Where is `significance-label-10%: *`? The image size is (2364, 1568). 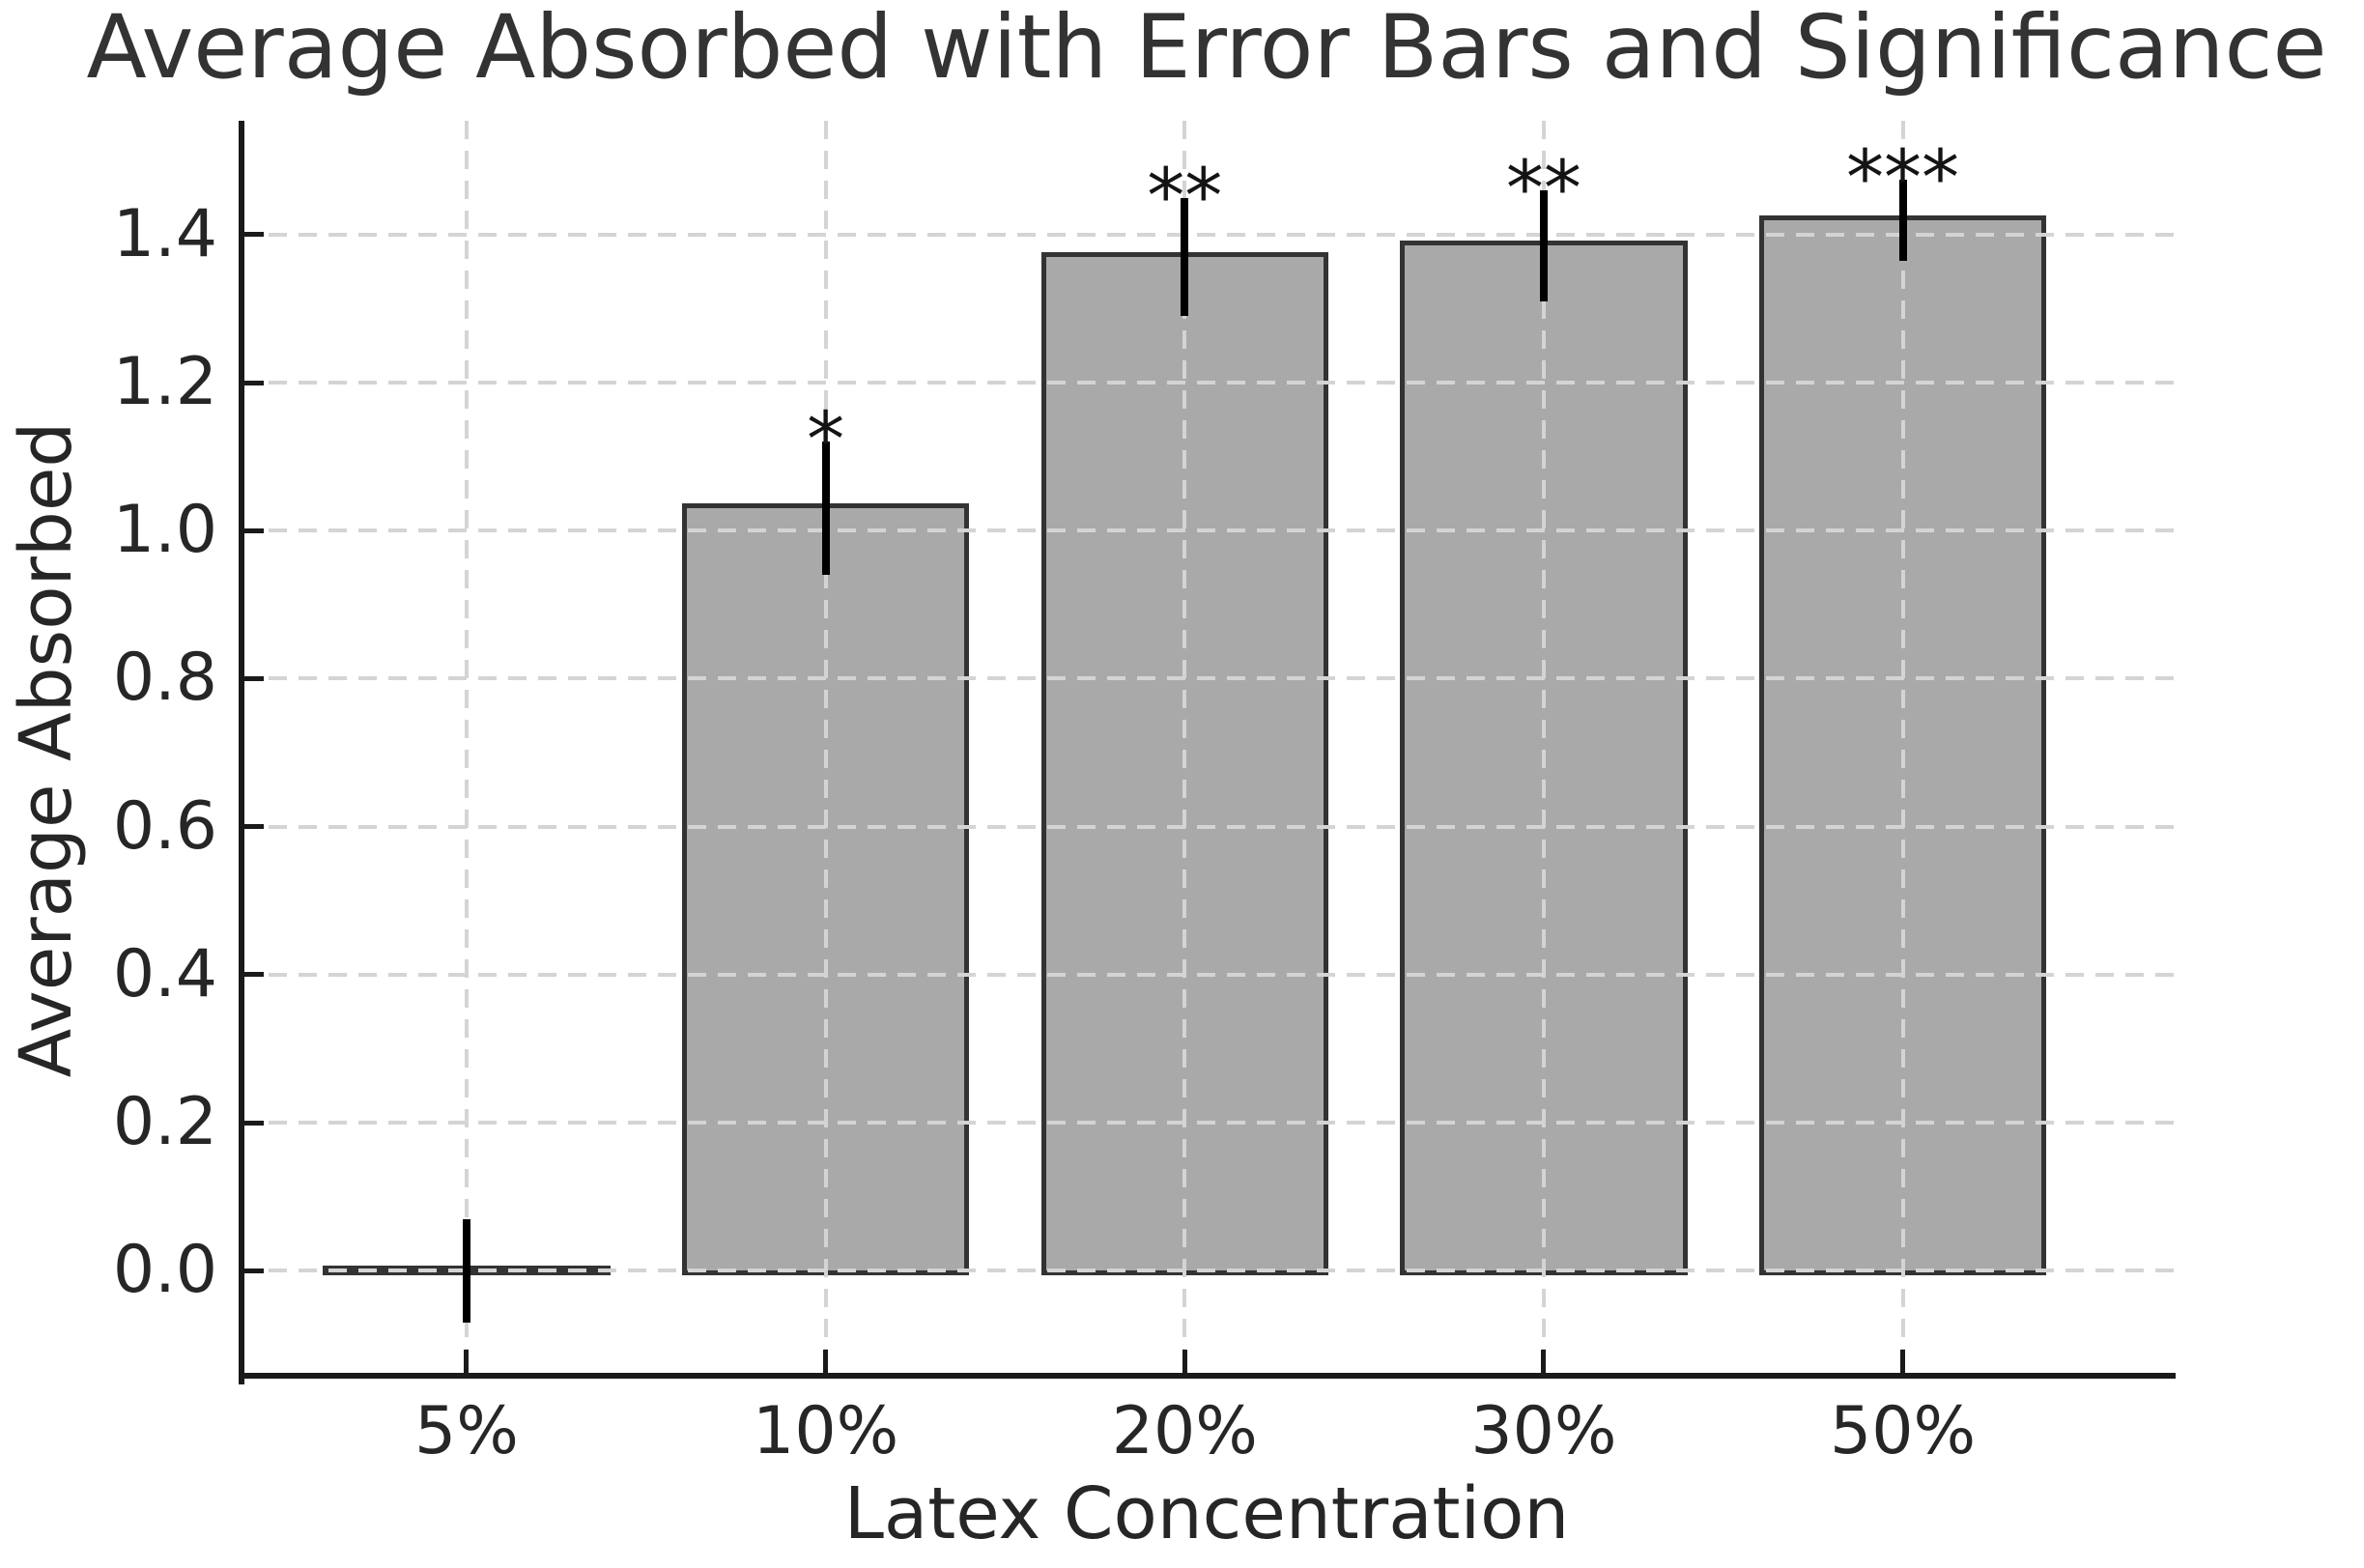
significance-label-10%: * is located at coordinates (826, 441).